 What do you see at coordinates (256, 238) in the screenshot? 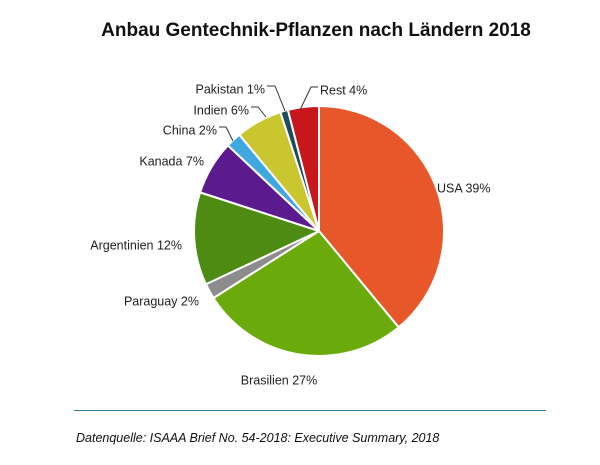
I see `pie-slice-argentinien` at bounding box center [256, 238].